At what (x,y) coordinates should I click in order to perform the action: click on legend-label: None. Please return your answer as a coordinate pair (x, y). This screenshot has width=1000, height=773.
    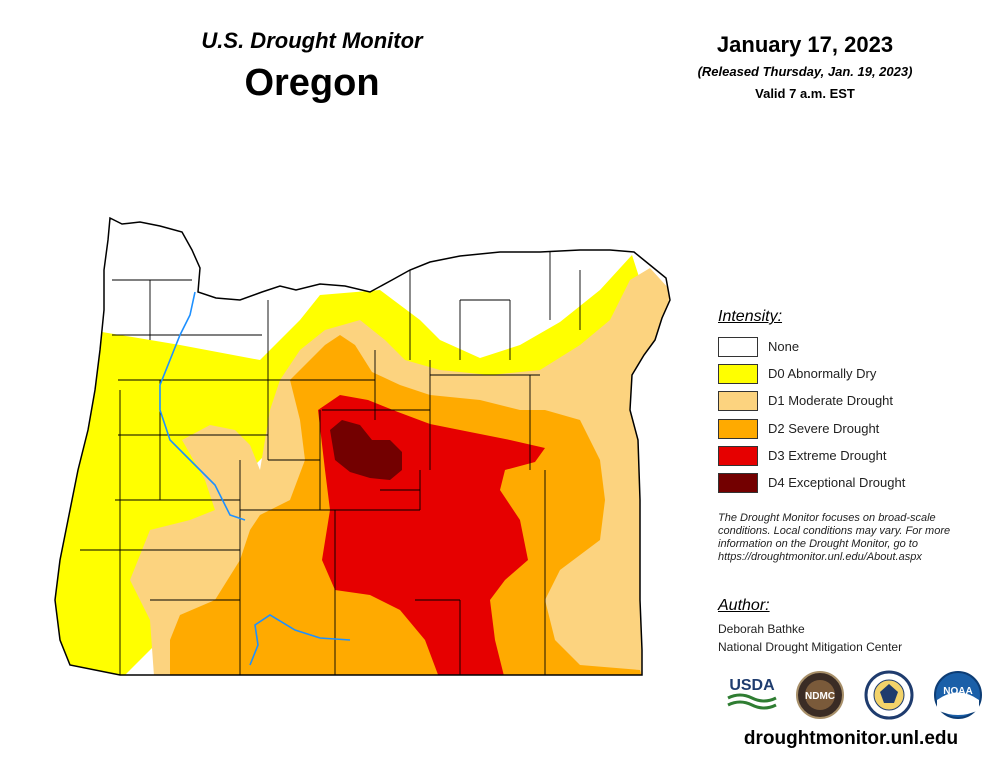
    Looking at the image, I should click on (784, 346).